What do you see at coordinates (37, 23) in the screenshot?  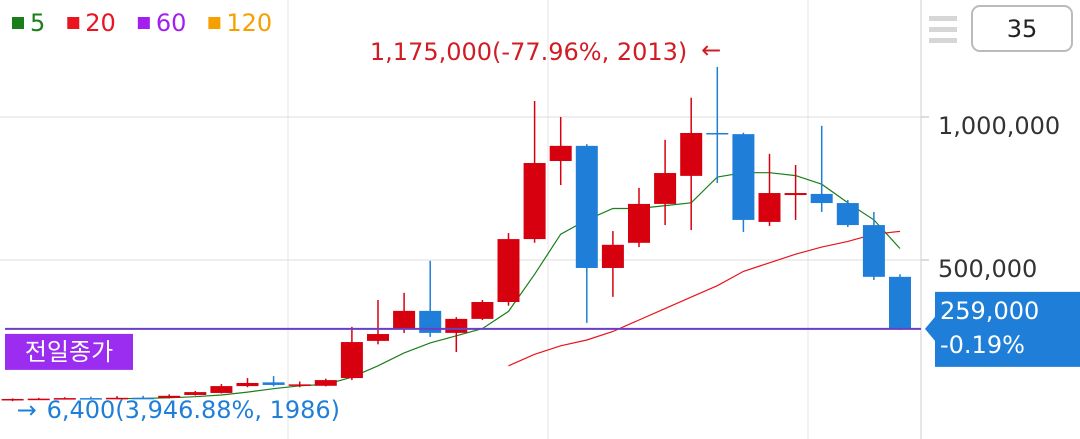 I see `legend-label: 5` at bounding box center [37, 23].